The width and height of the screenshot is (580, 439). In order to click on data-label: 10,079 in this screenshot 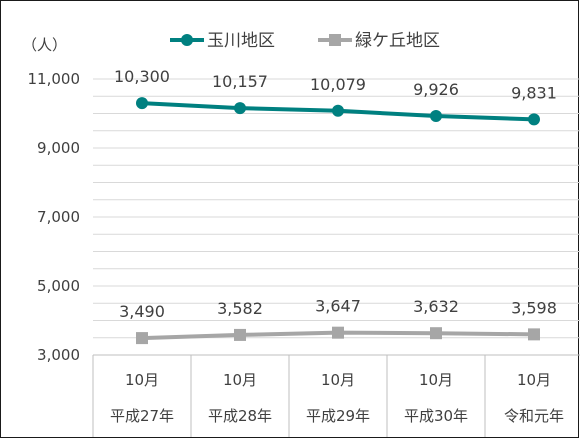, I will do `click(338, 84)`.